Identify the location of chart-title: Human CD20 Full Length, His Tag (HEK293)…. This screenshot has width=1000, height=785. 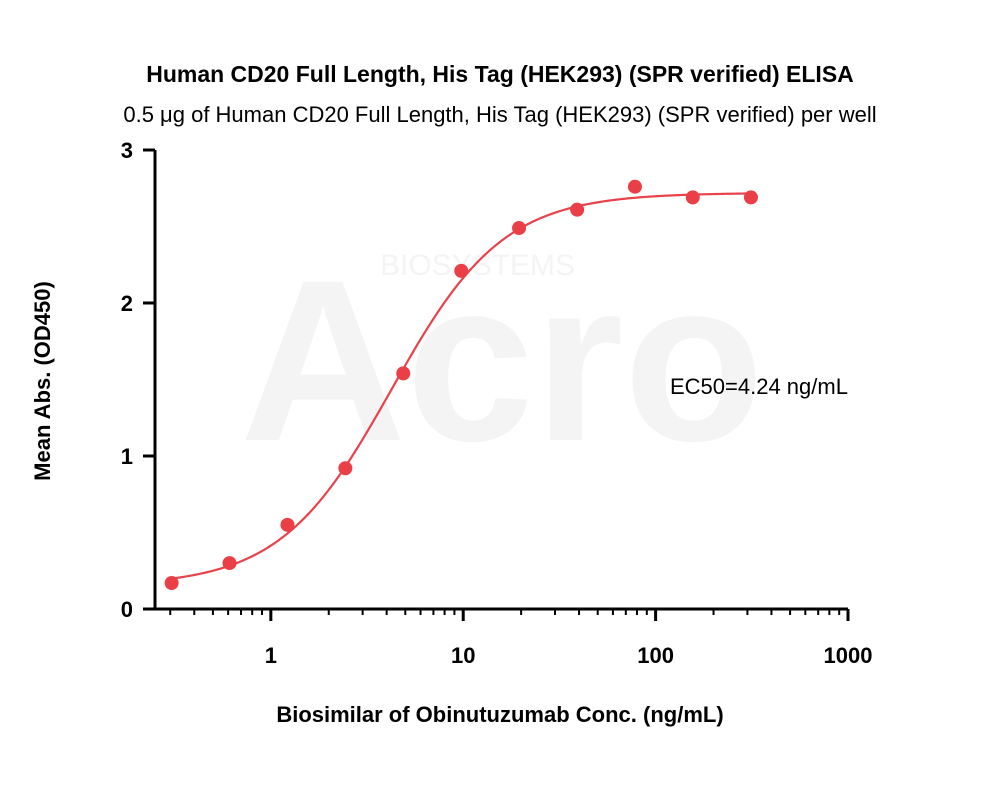
(500, 74).